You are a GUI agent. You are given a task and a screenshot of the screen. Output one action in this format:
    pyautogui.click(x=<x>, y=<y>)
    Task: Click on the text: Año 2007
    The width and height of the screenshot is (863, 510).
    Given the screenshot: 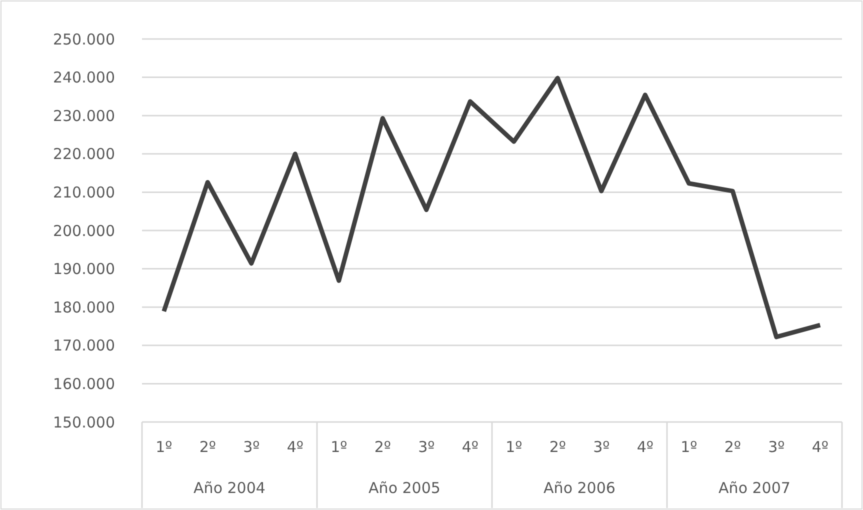 What is the action you would take?
    pyautogui.click(x=754, y=488)
    